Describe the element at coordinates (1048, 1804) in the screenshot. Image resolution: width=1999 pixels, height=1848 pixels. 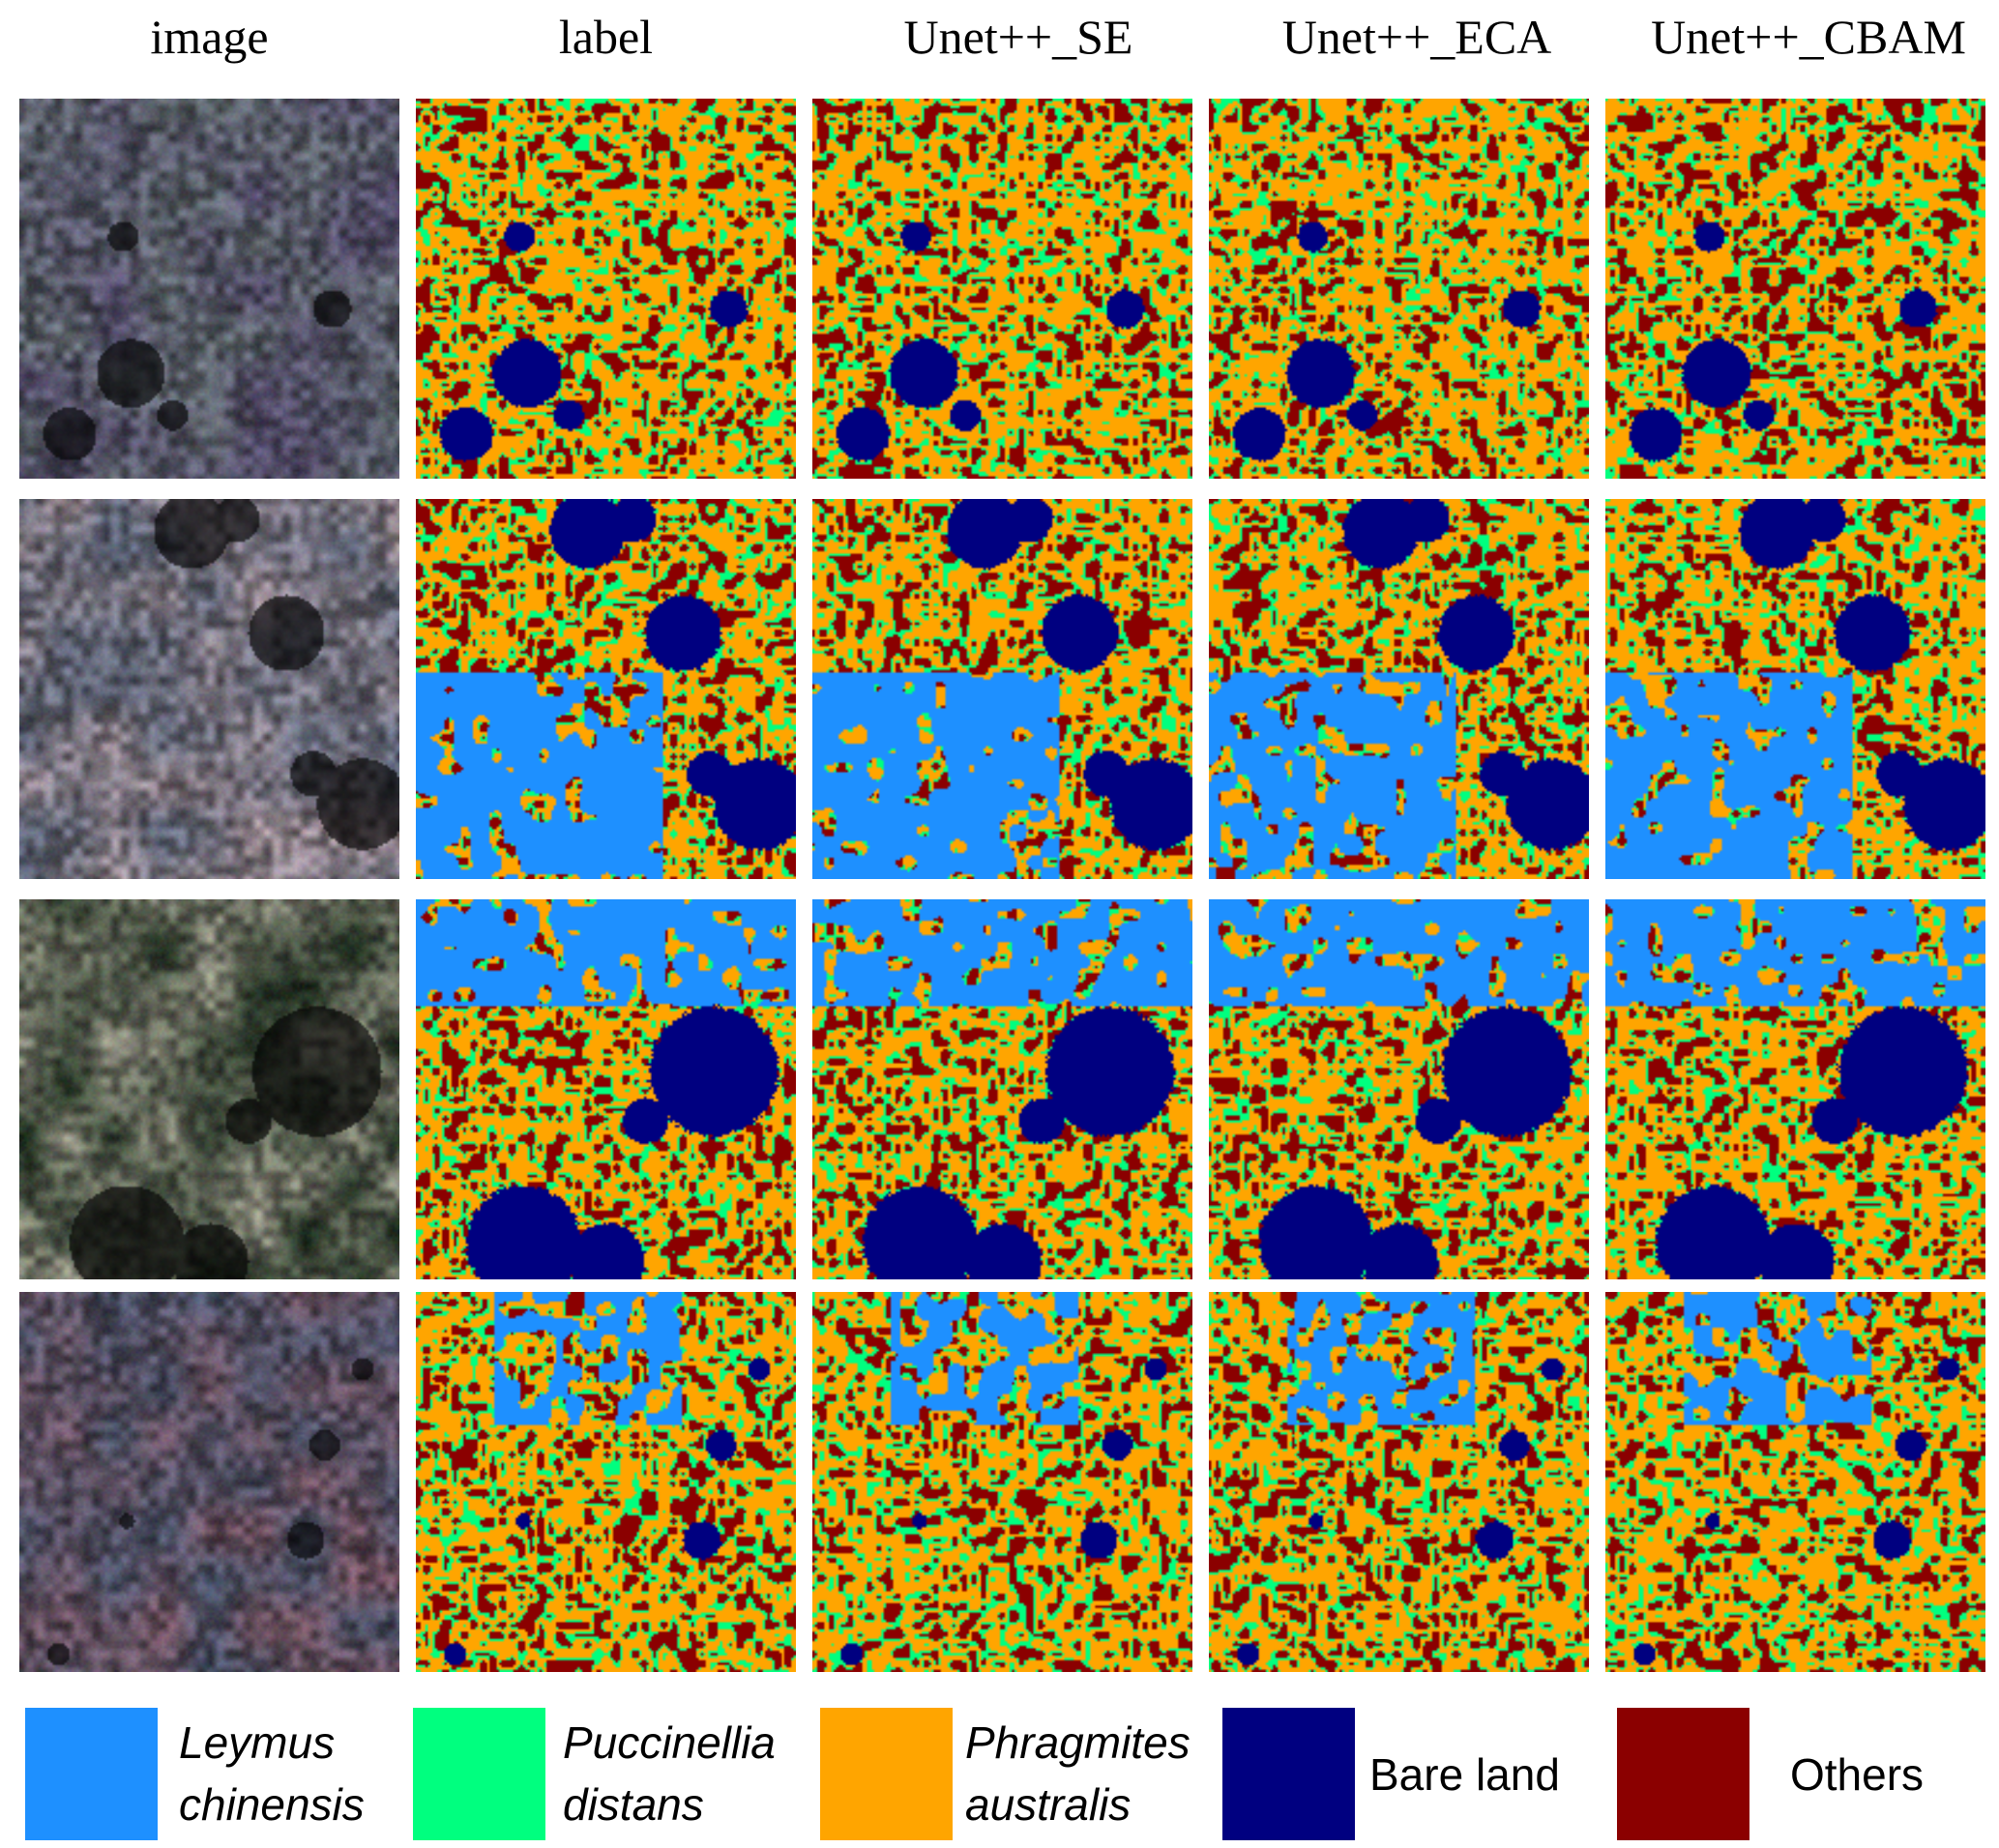
I see `legend-label-line-2: australis` at that location.